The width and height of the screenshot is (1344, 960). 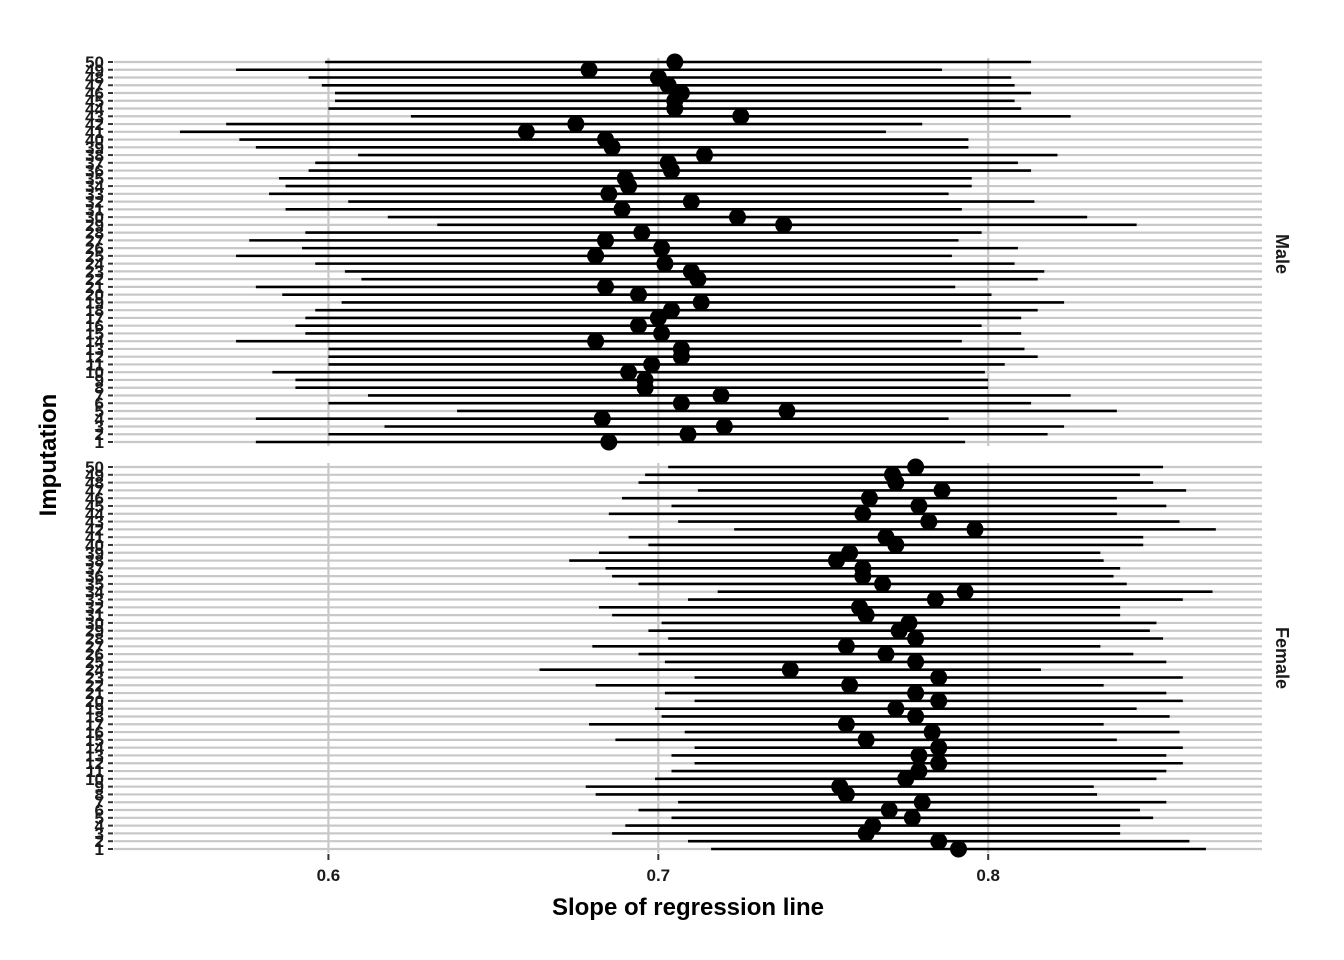 What do you see at coordinates (94, 240) in the screenshot?
I see `ytick-label-male-27: 27` at bounding box center [94, 240].